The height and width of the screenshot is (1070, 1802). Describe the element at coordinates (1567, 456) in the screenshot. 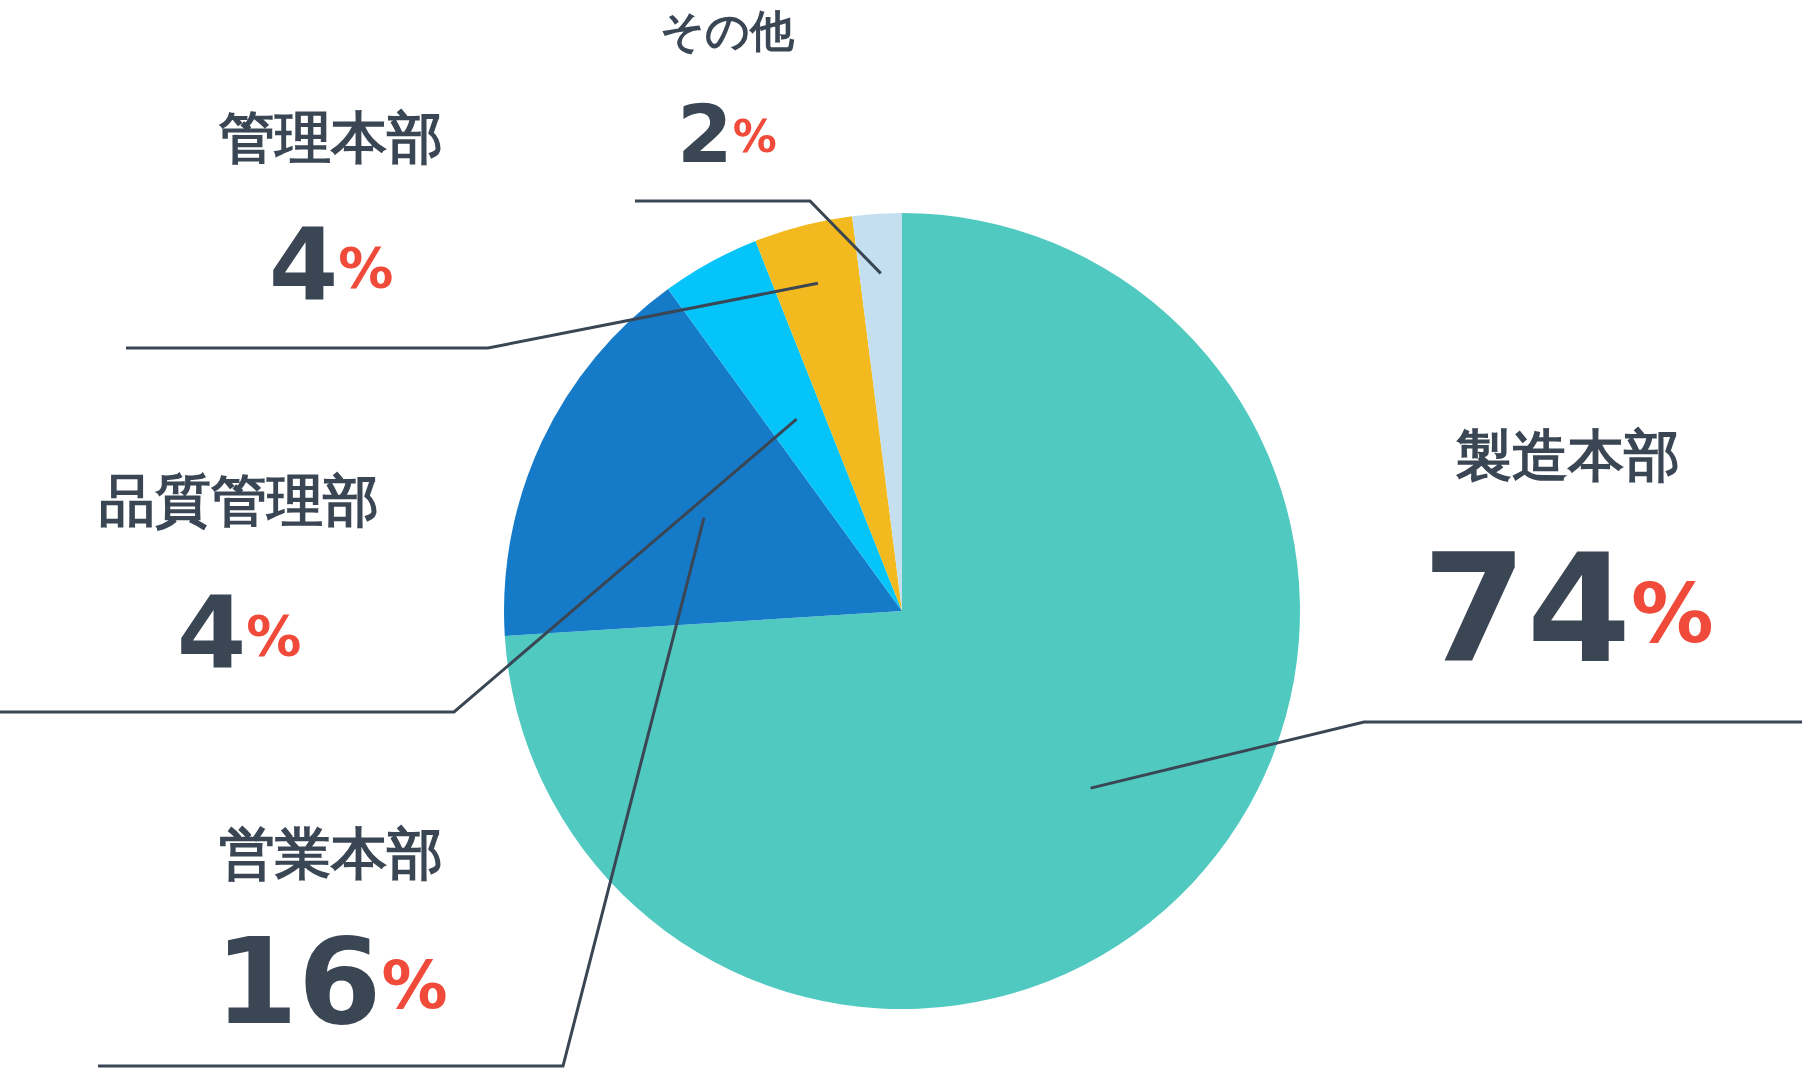

I see `slice-label: 製造本部` at that location.